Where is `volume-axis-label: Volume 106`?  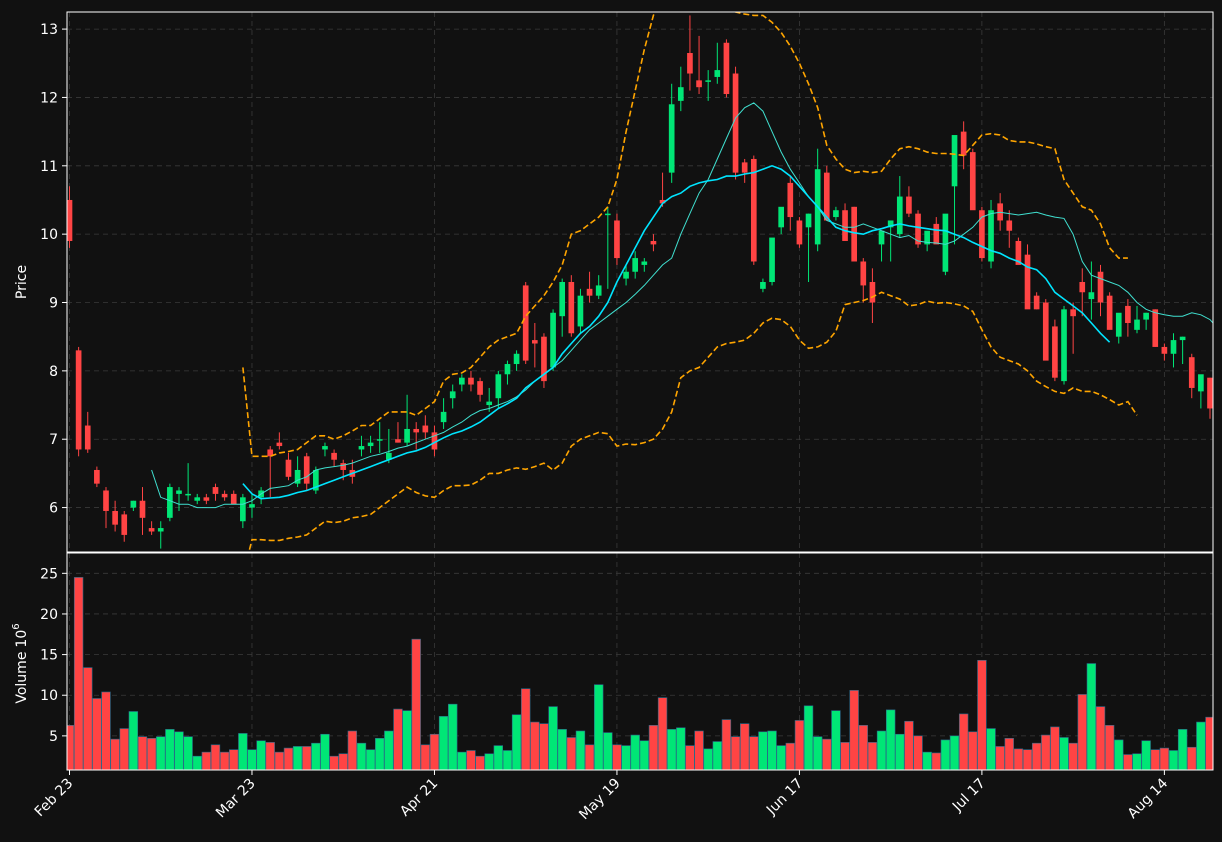
volume-axis-label: Volume 106 is located at coordinates (20, 663).